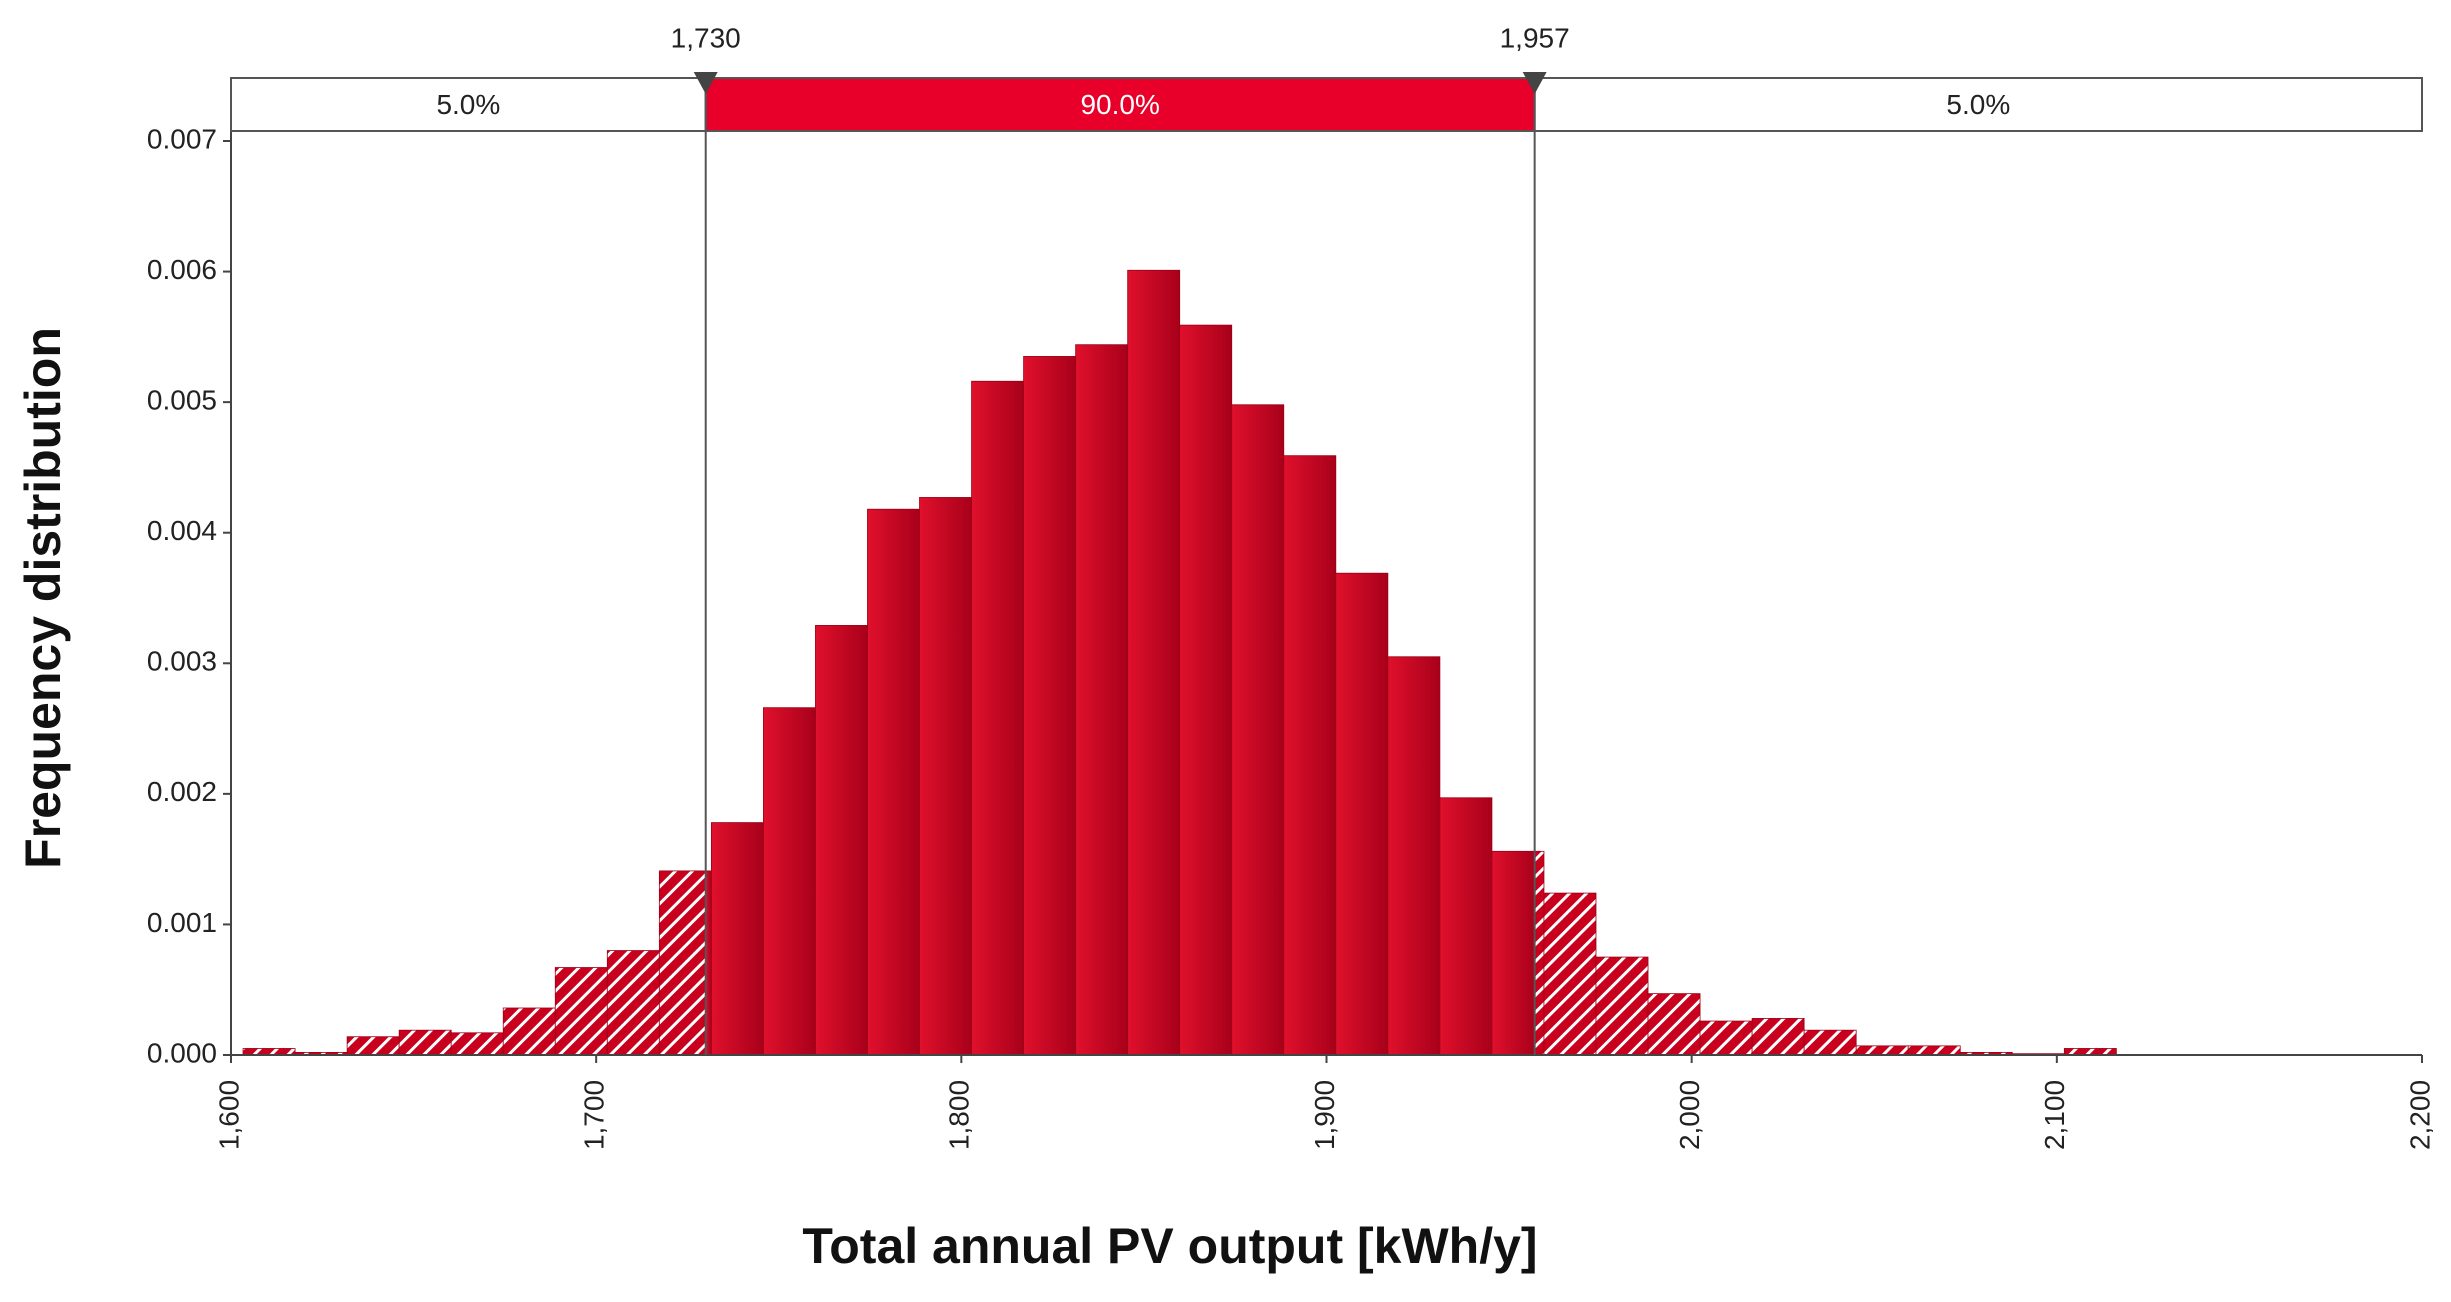  What do you see at coordinates (43, 598) in the screenshot?
I see `y-axis-title: Frequency distribution` at bounding box center [43, 598].